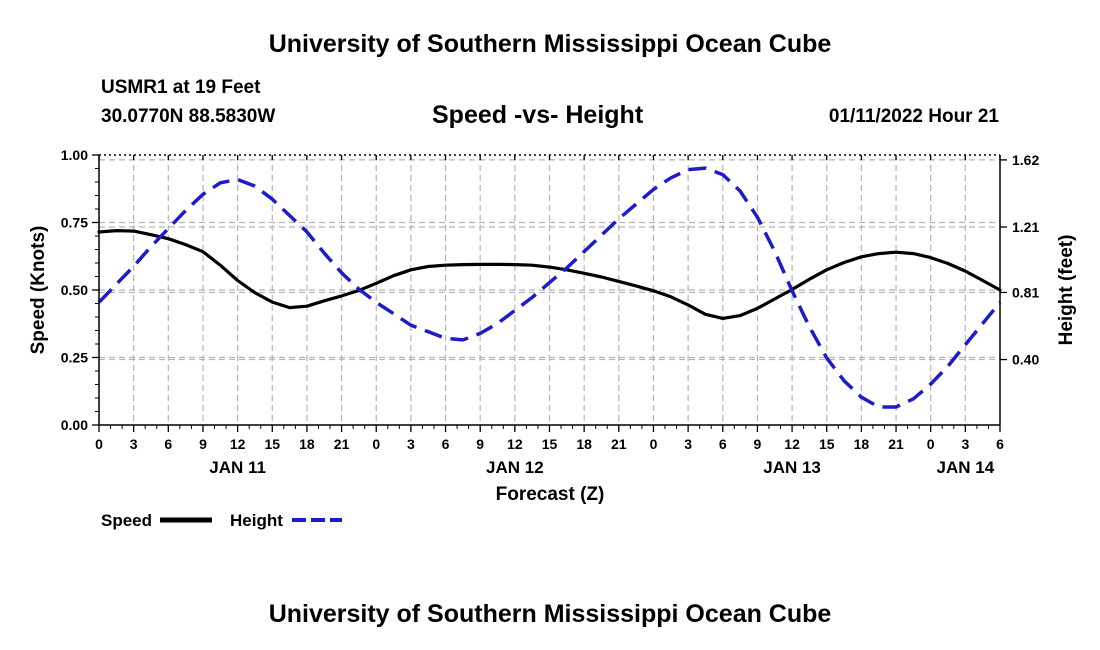 This screenshot has width=1100, height=650. I want to click on y-axis-label: Speed (Knots), so click(38, 290).